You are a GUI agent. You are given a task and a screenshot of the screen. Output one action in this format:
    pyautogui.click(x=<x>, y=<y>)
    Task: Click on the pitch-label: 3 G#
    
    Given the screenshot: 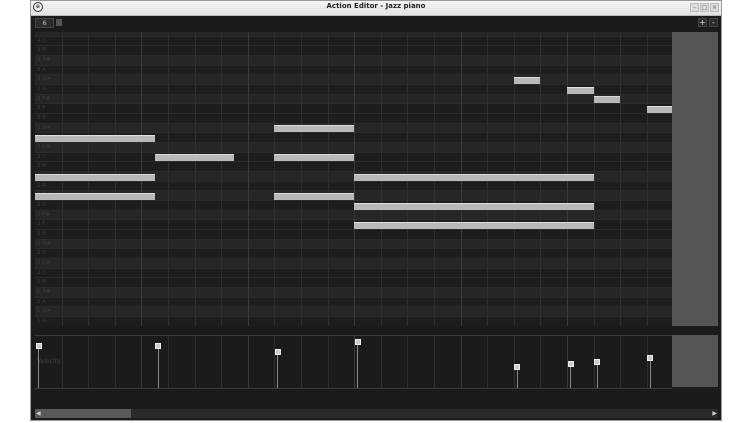 What is the action you would take?
    pyautogui.click(x=44, y=79)
    